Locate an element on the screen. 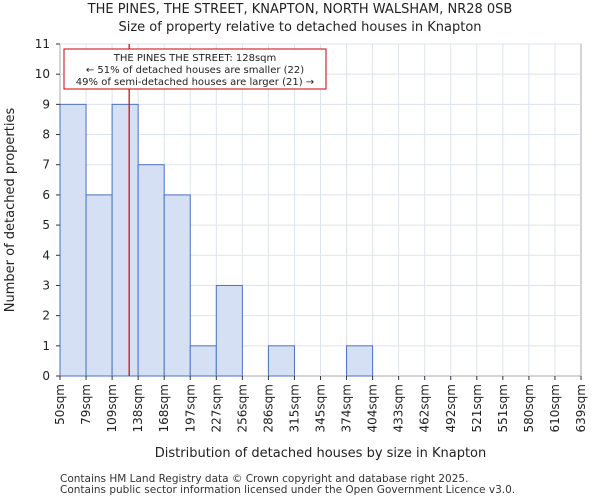 The height and width of the screenshot is (500, 600). y-tick-label: 5 is located at coordinates (46, 225).